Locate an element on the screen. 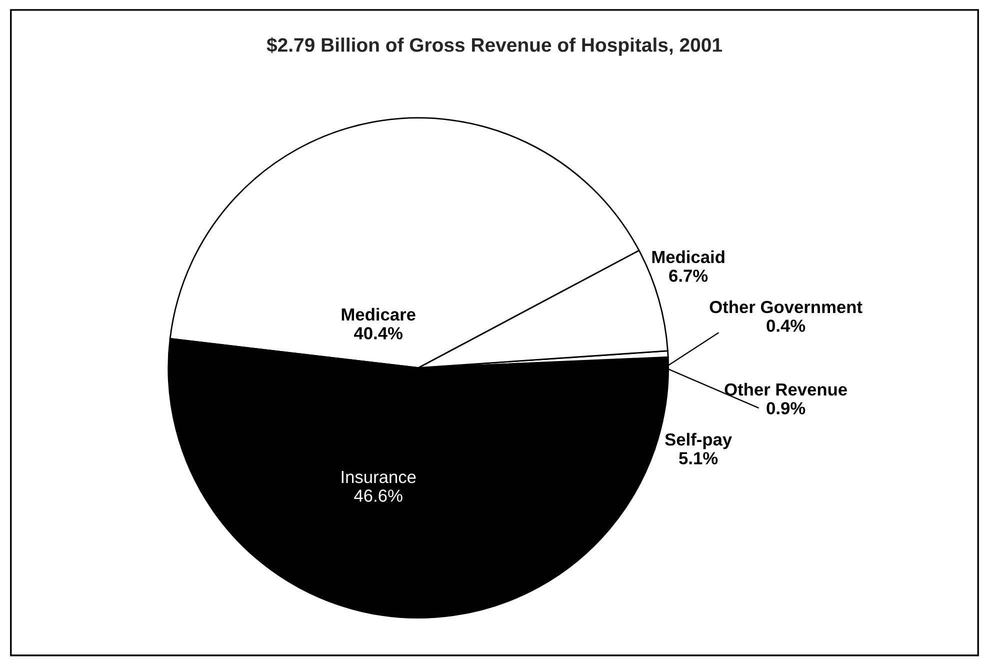 The image size is (989, 664). data-label: 6.7% is located at coordinates (688, 276).